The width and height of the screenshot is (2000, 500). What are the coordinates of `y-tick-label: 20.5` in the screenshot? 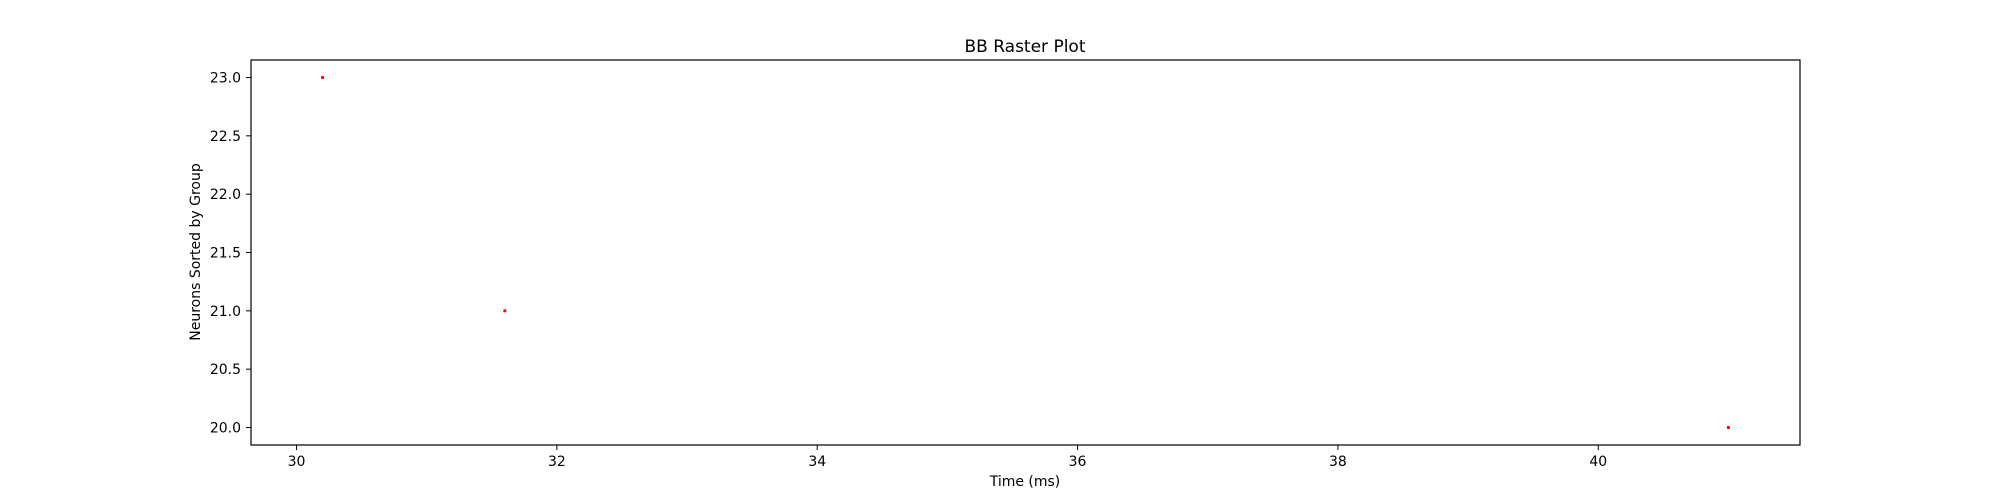 It's located at (225, 370).